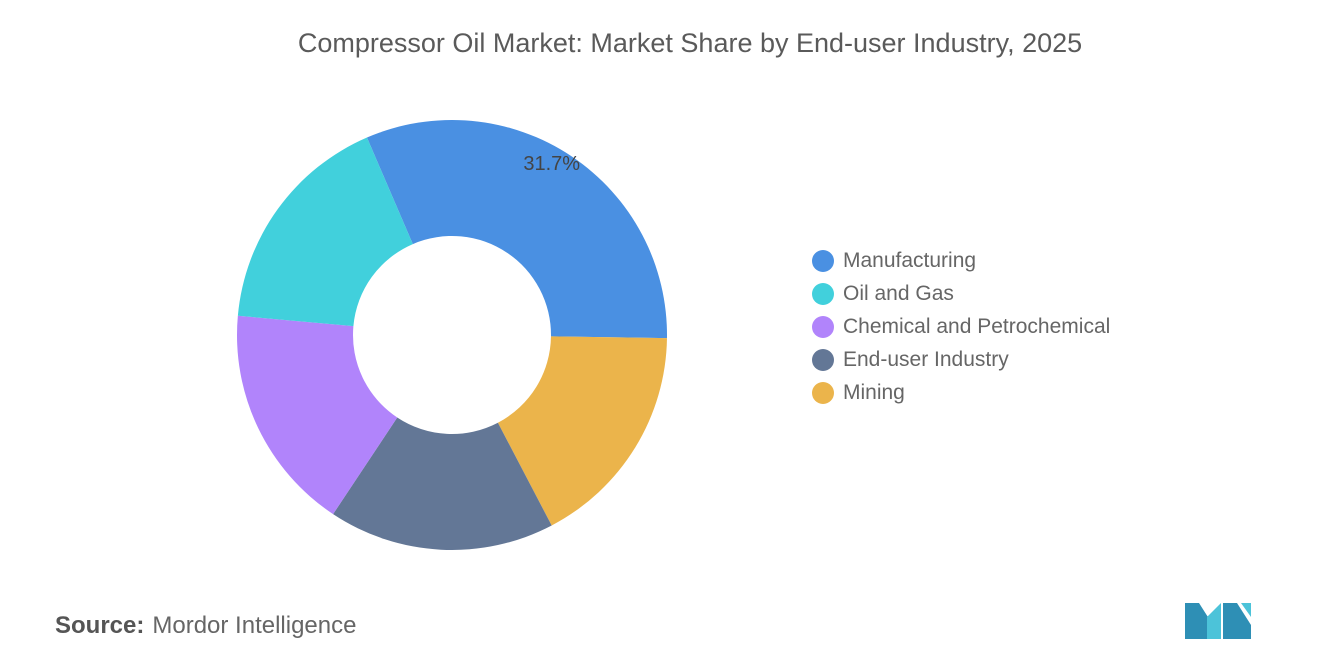 The height and width of the screenshot is (665, 1320). I want to click on legend-label: Chemical and Petrochemical, so click(977, 326).